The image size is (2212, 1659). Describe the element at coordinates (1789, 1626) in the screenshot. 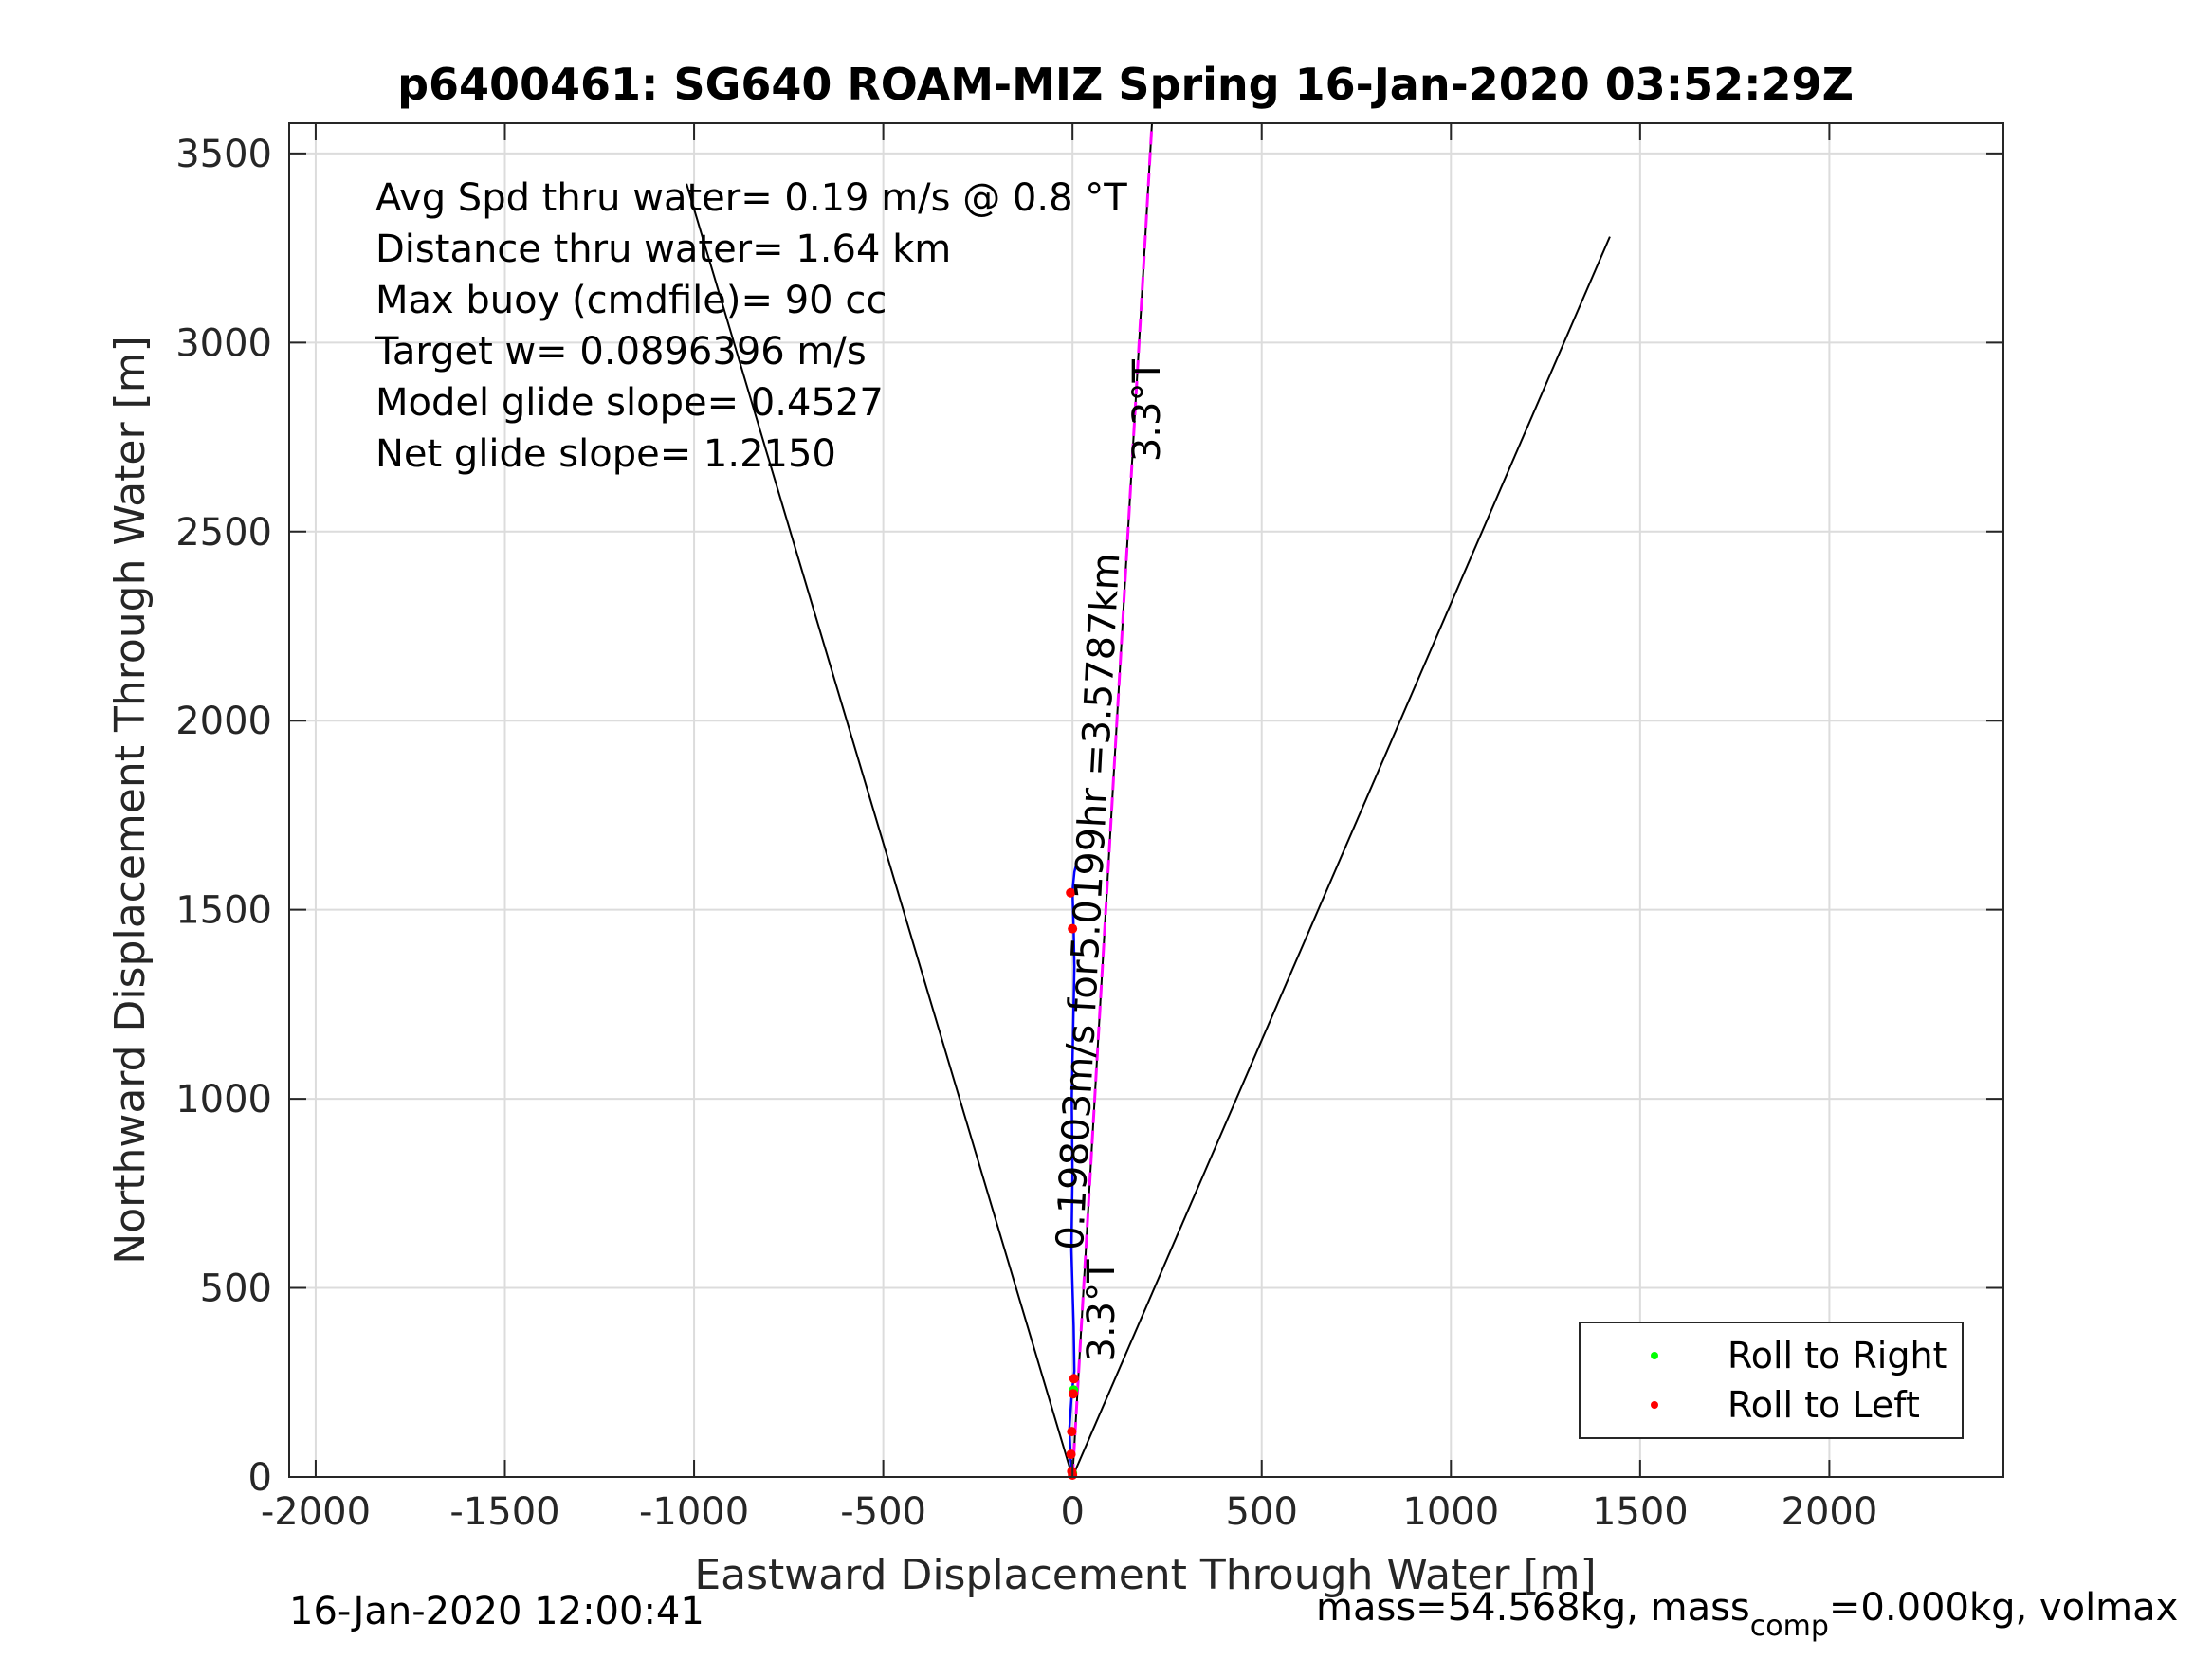

I see `footer-mass-subscript: comp` at that location.